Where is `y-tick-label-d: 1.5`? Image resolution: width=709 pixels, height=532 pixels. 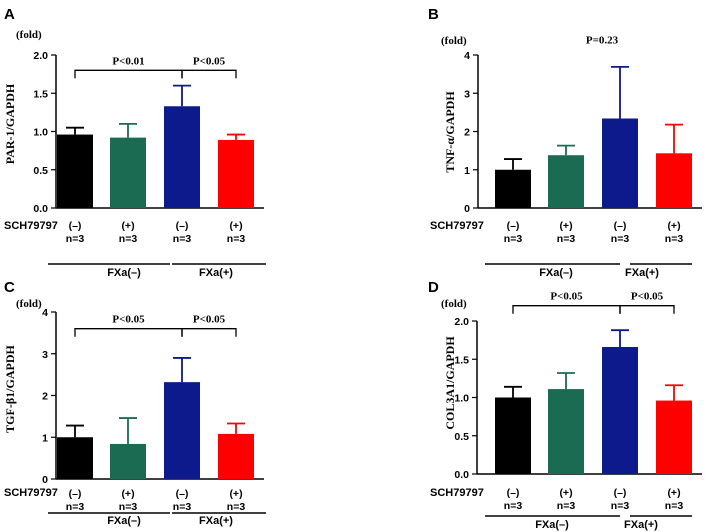 y-tick-label-d: 1.5 is located at coordinates (461, 360).